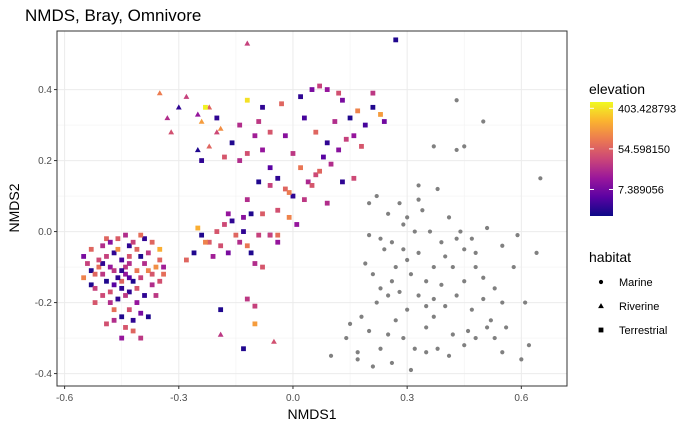 Image resolution: width=700 pixels, height=432 pixels. I want to click on colorbar, so click(601, 159).